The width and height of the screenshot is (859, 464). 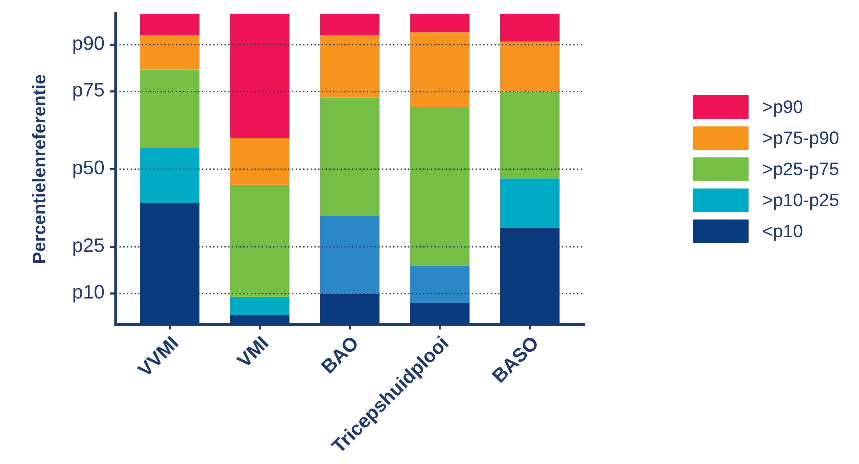 What do you see at coordinates (89, 169) in the screenshot?
I see `ref-line-label: p50` at bounding box center [89, 169].